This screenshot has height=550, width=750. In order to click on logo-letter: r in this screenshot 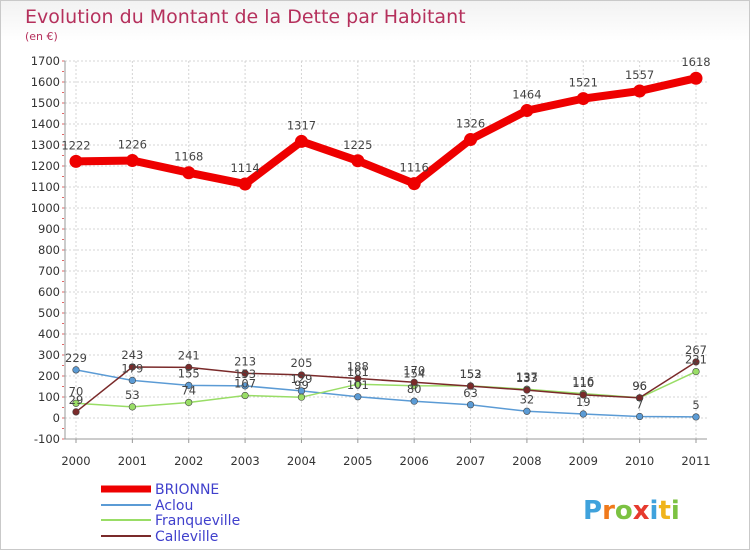, I will do `click(608, 511)`.